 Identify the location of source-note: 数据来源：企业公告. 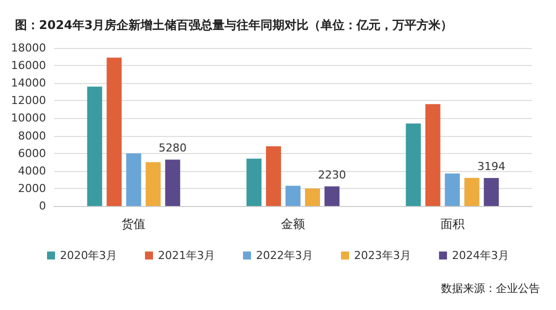
(490, 288).